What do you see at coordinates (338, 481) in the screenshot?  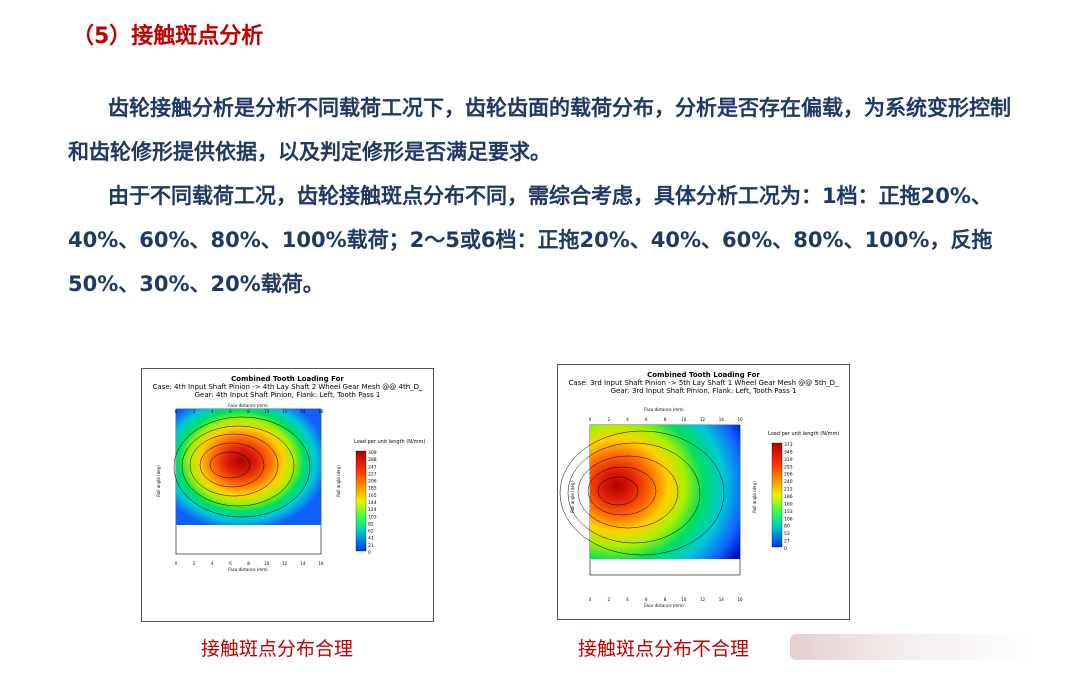 I see `figure-1-y-label-right: Roll angle (deg)` at bounding box center [338, 481].